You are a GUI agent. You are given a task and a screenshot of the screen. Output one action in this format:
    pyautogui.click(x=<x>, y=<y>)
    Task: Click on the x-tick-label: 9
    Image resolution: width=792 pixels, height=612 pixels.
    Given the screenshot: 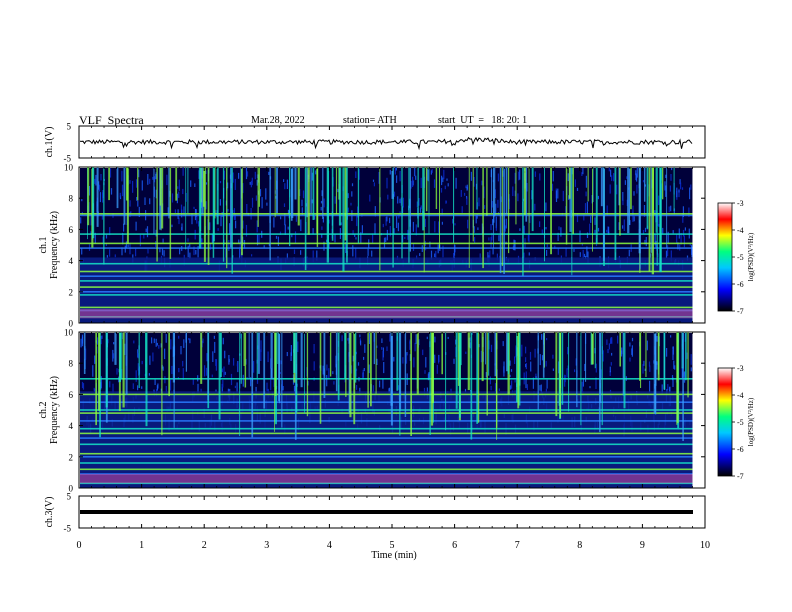 What is the action you would take?
    pyautogui.click(x=642, y=545)
    